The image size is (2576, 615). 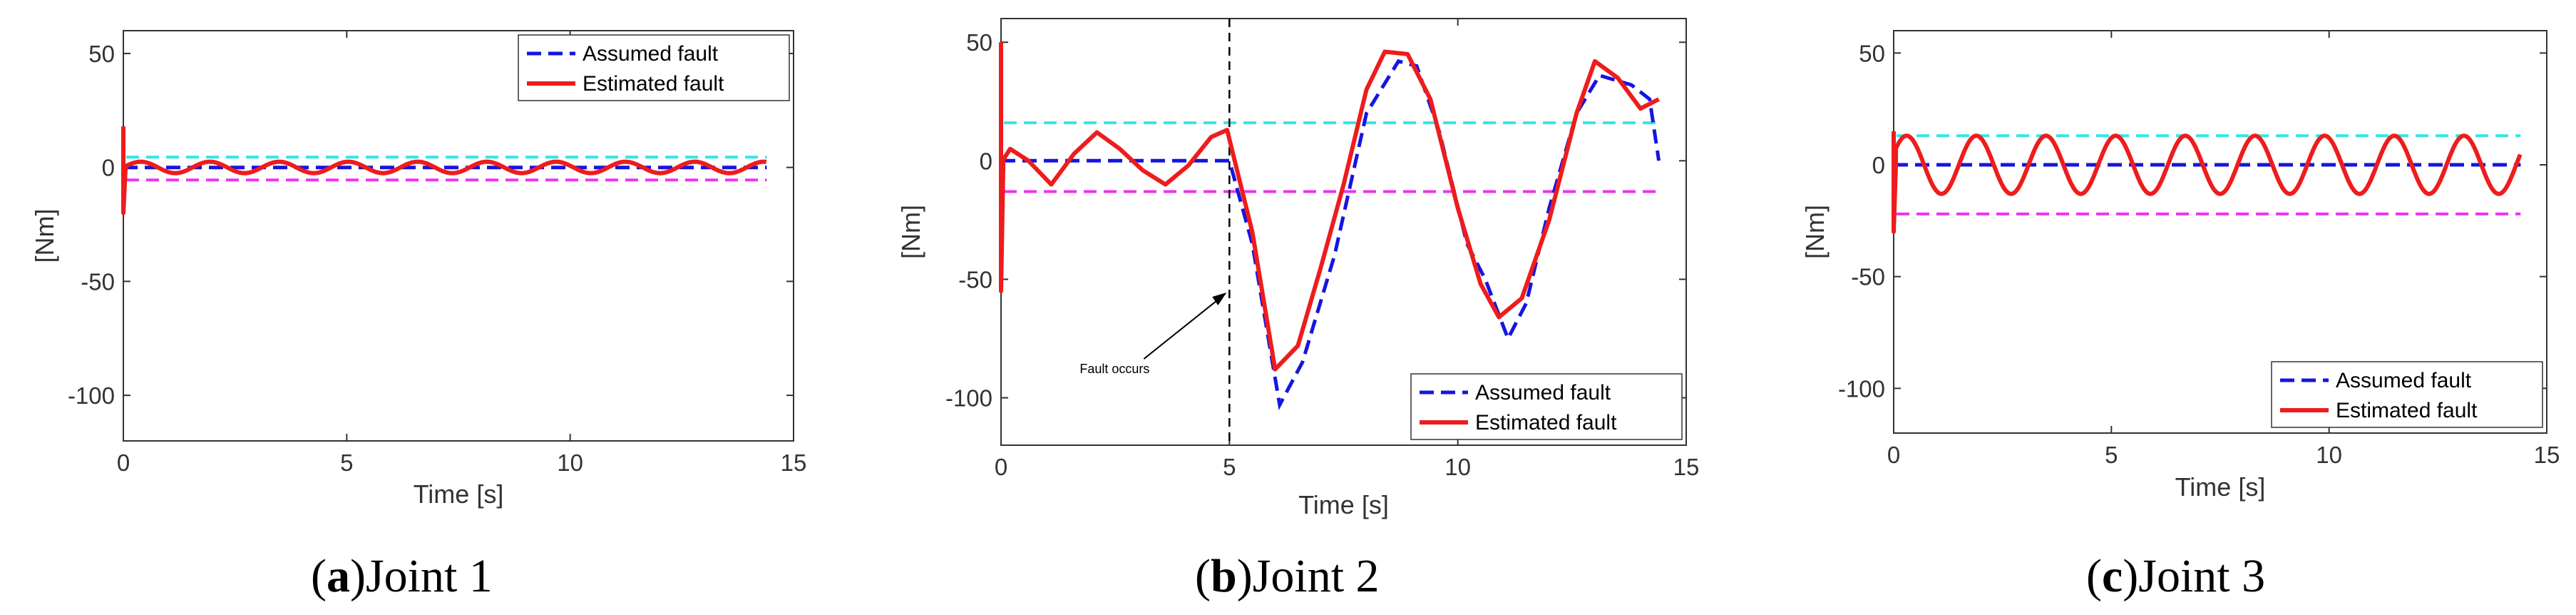 I want to click on caption-a: (a)Joint 1, so click(x=402, y=576).